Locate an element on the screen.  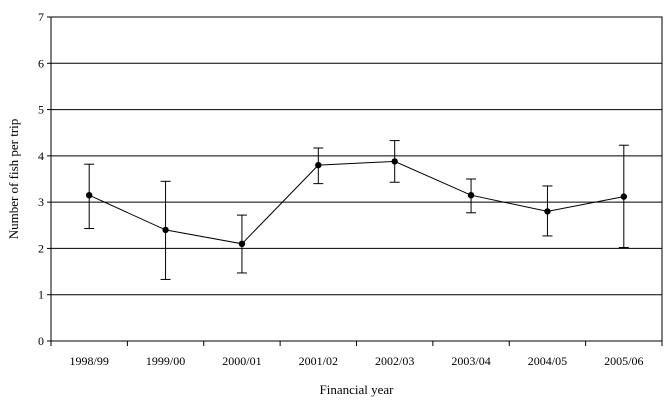
x-tick-label: 1999/00 is located at coordinates (165, 361).